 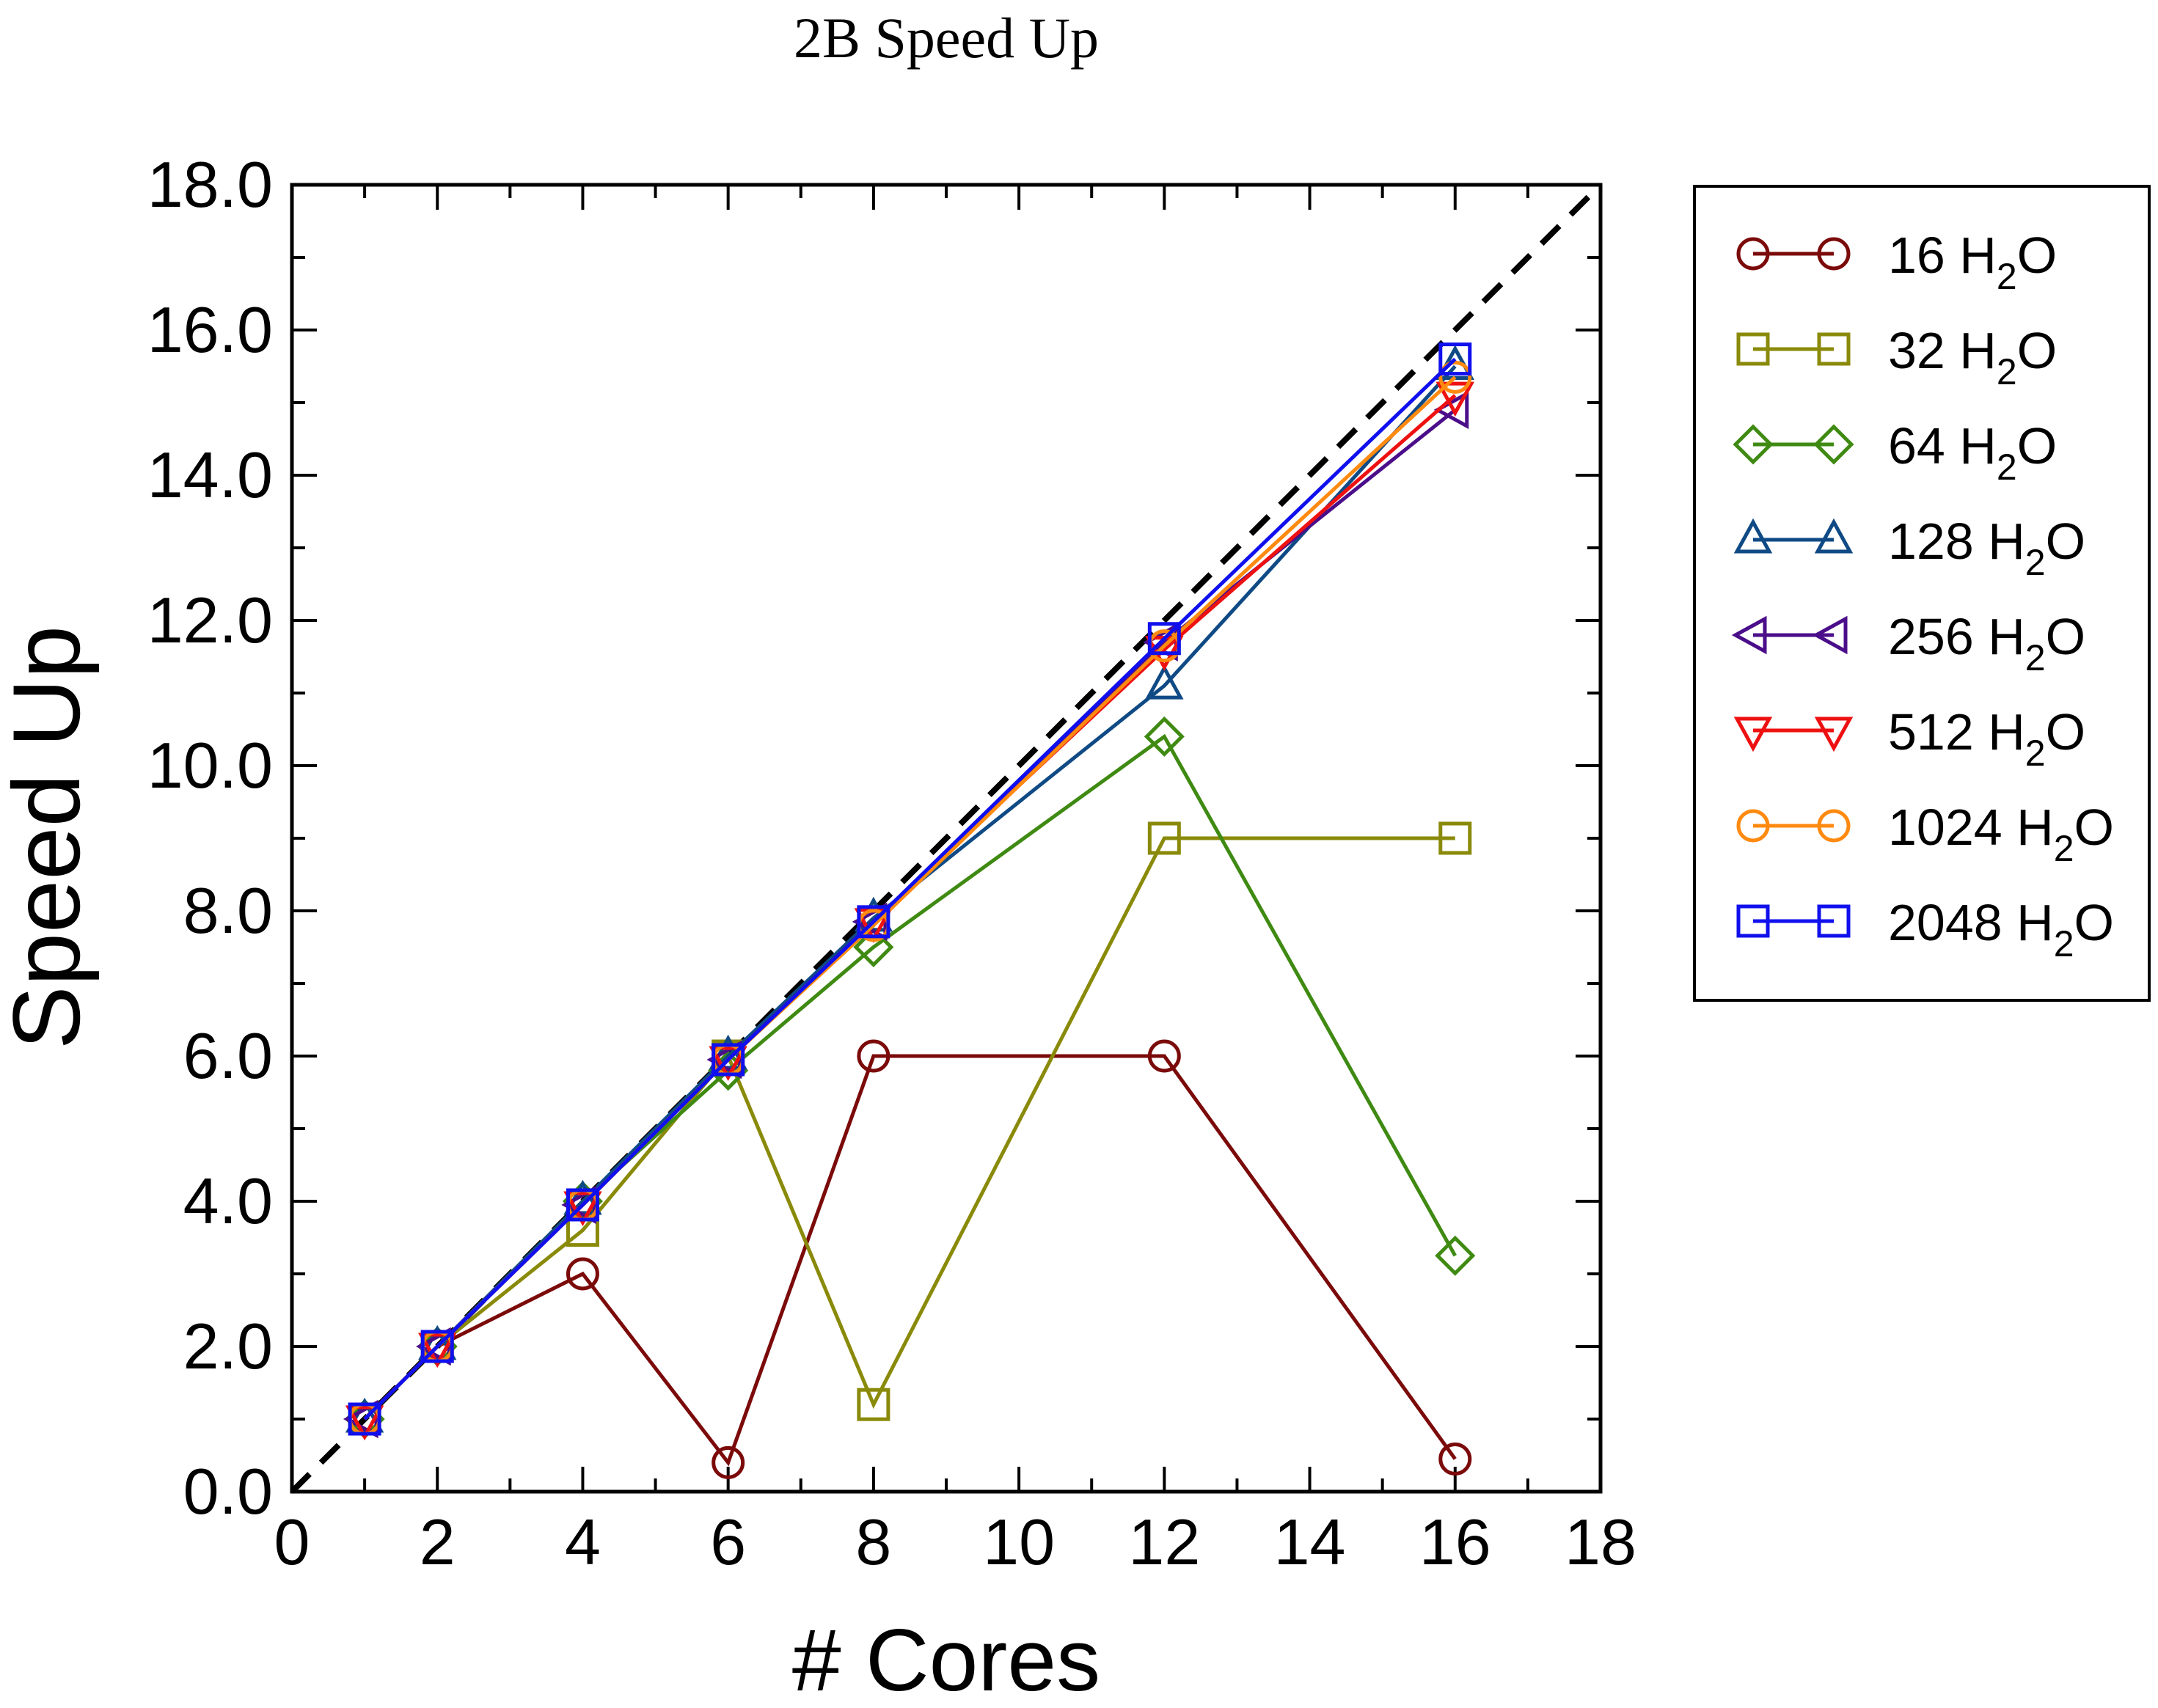 I want to click on x-tick-label: 0, so click(x=292, y=1542).